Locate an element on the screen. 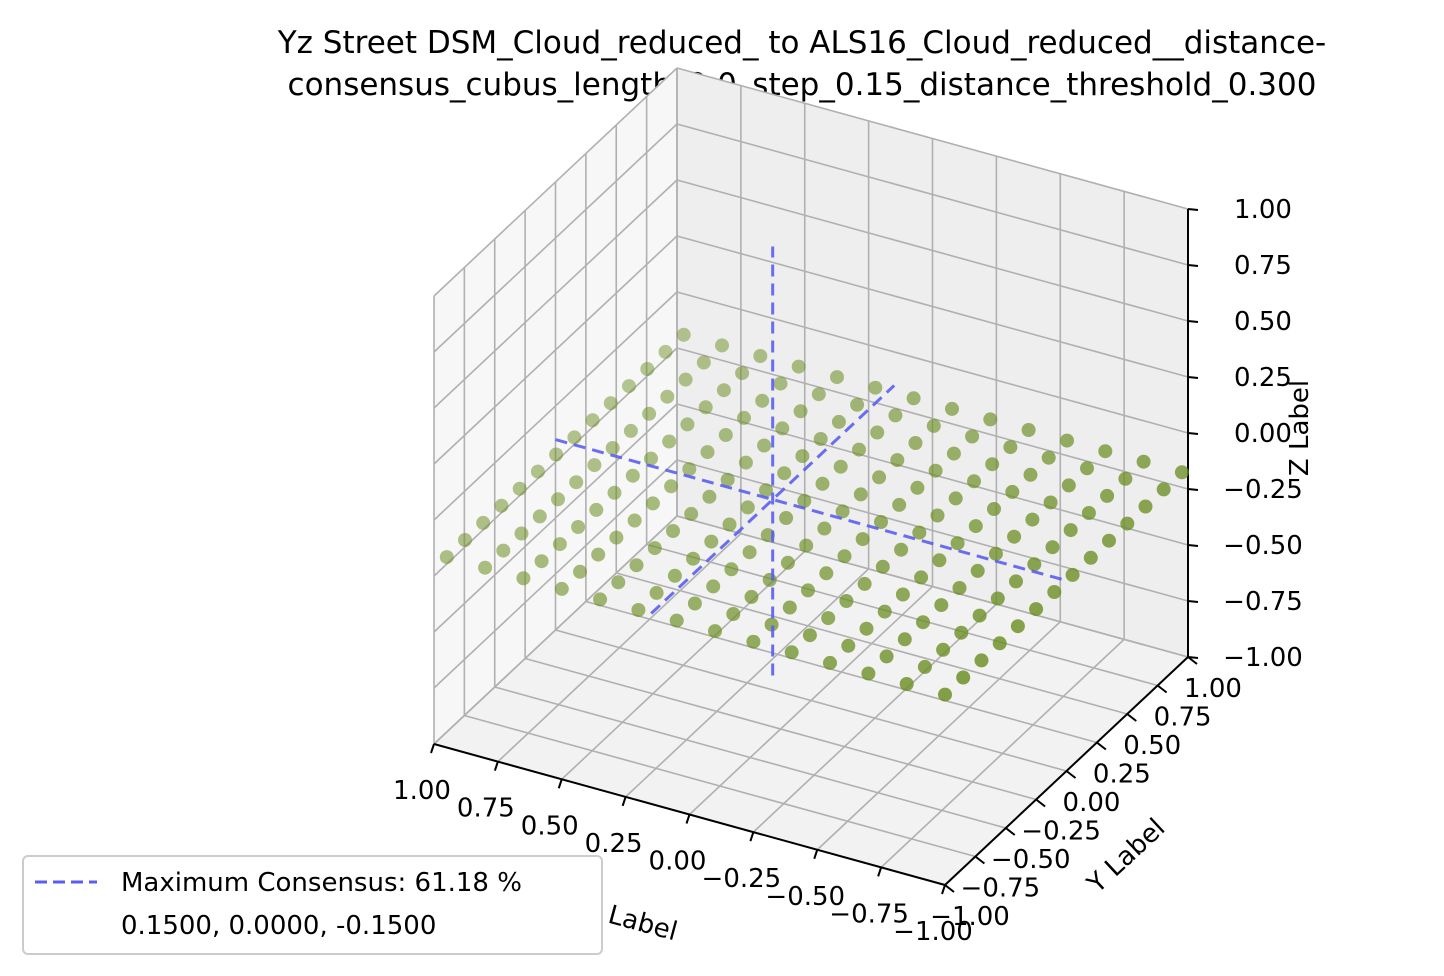 Image resolution: width=1444 pixels, height=976 pixels. y-tick-label-0: −1.00 is located at coordinates (970, 917).